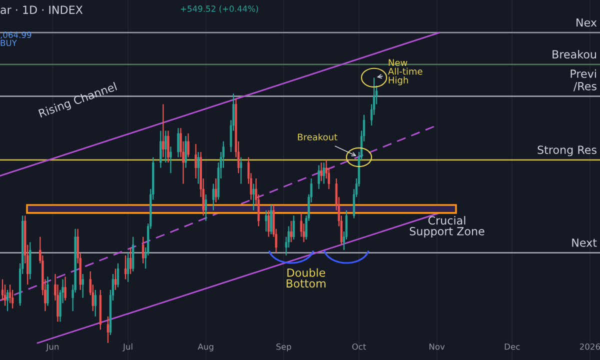 The width and height of the screenshot is (600, 360). I want to click on x-tick-label: Dec, so click(512, 347).